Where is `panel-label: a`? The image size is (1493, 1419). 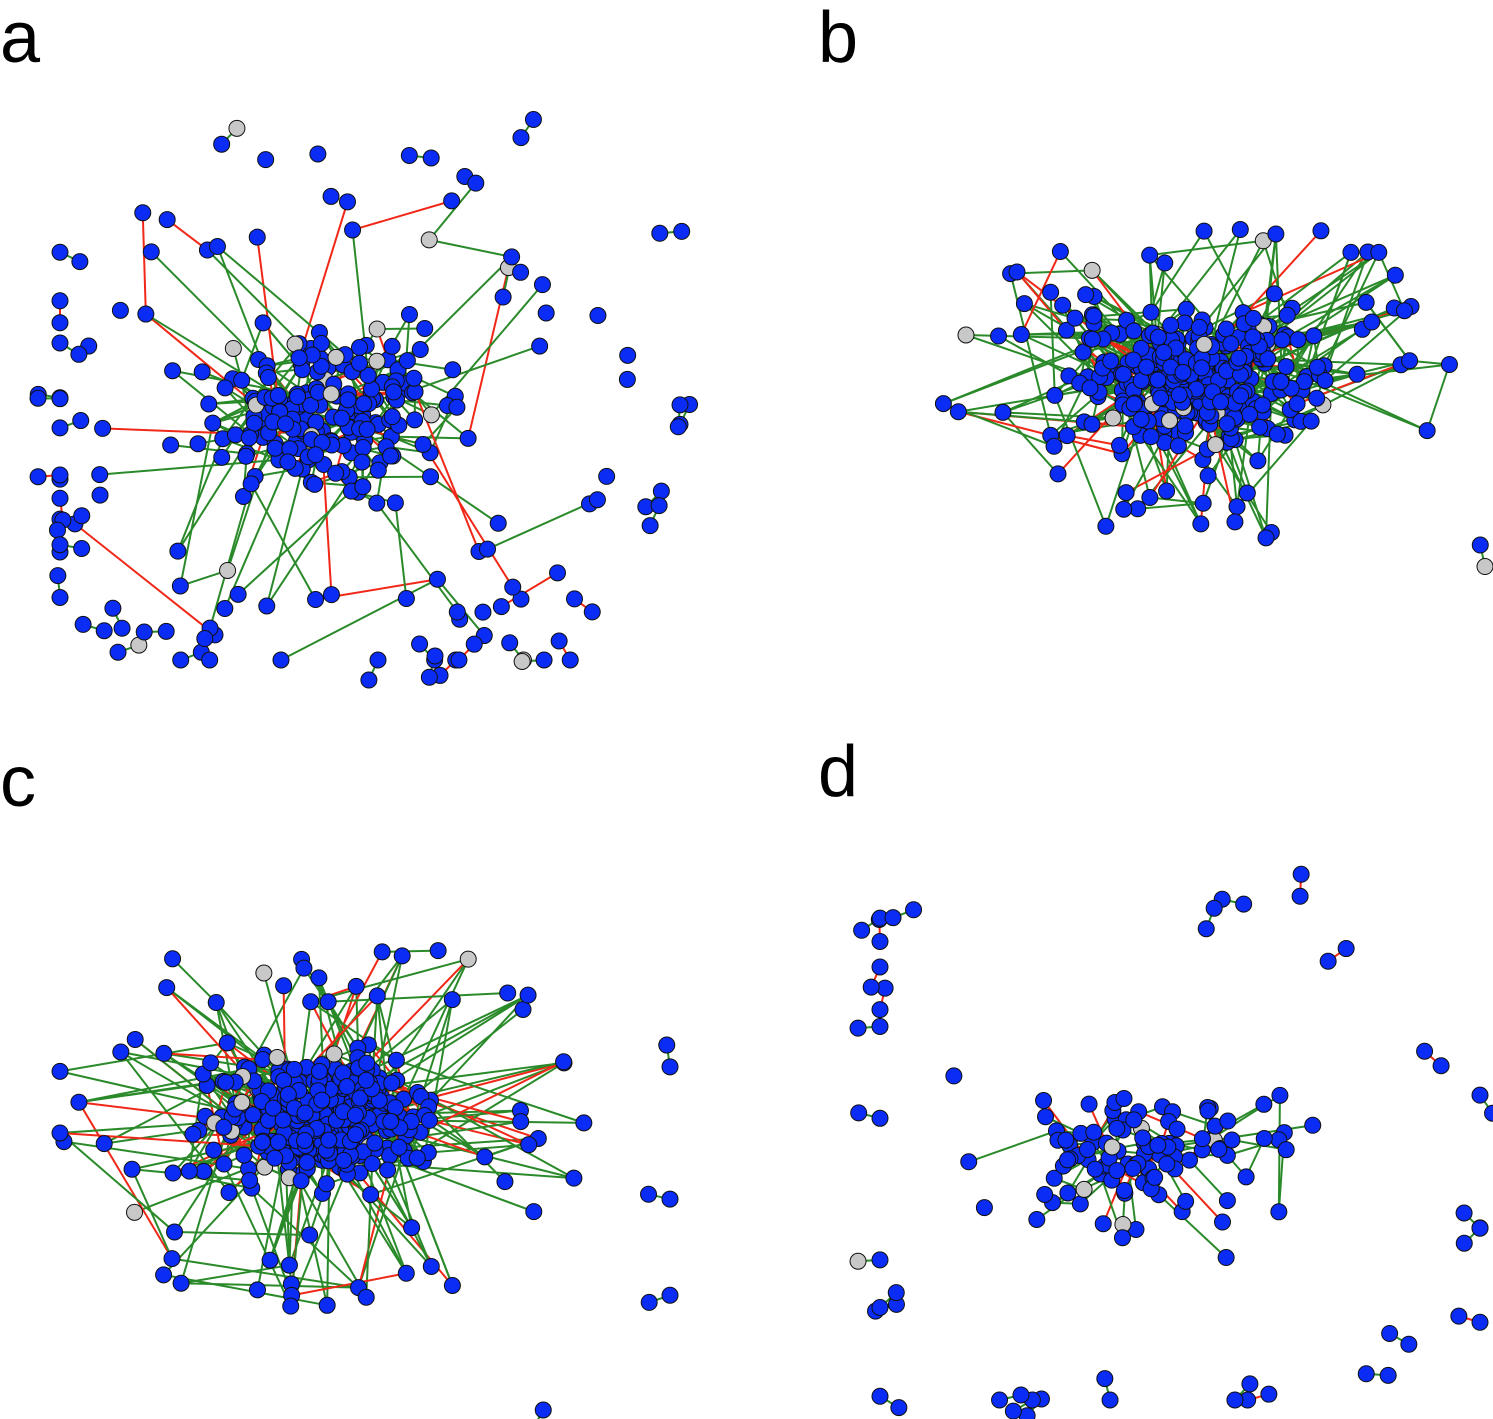
panel-label: a is located at coordinates (20, 39).